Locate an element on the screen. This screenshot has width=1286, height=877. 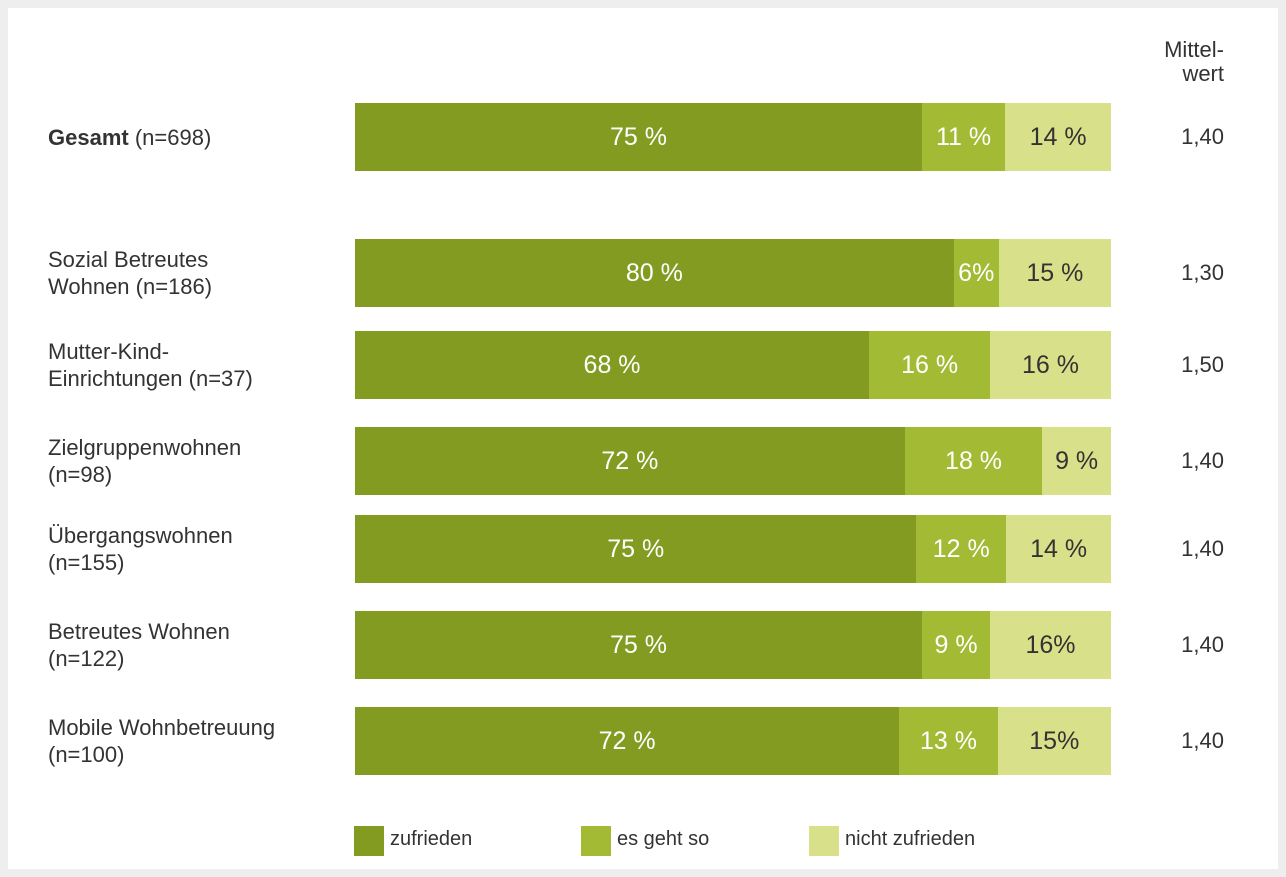
bar-segment-nicht-zufrieden: 16% is located at coordinates (1050, 645).